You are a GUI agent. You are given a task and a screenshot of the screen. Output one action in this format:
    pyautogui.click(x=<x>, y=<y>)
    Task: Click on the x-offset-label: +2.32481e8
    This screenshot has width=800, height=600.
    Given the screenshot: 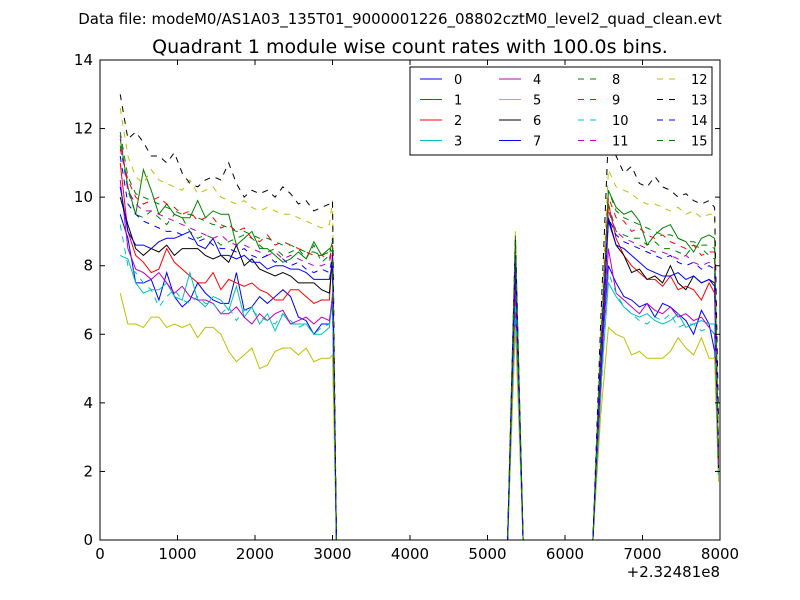 What is the action you would take?
    pyautogui.click(x=673, y=572)
    